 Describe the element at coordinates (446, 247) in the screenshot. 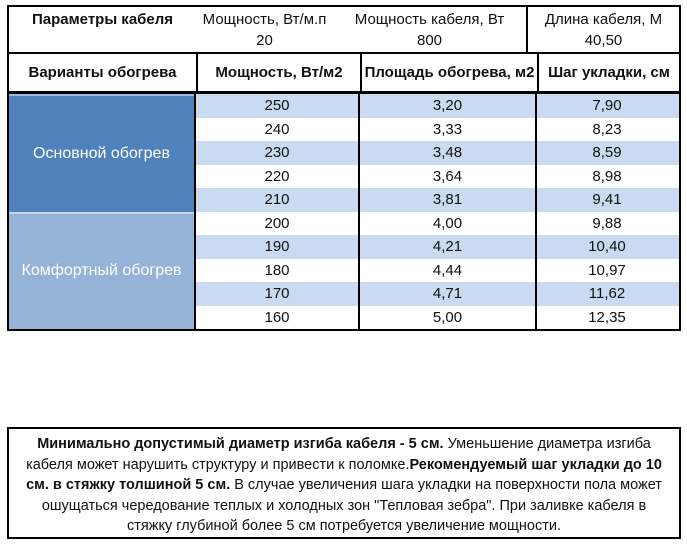

I see `cell-area: 4,21` at that location.